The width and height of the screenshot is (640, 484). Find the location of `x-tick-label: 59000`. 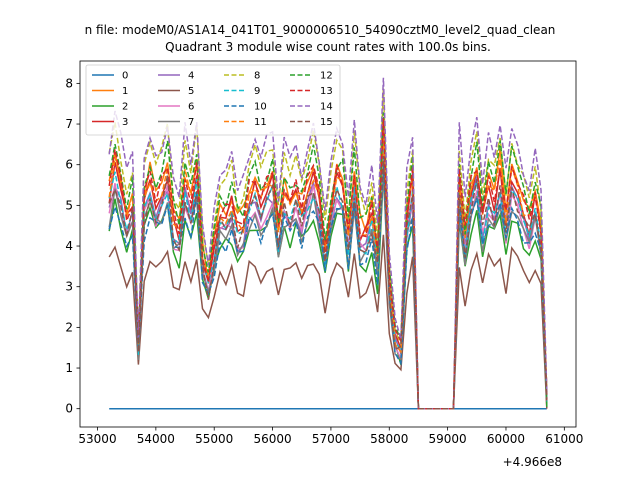

x-tick-label: 59000 is located at coordinates (448, 439).